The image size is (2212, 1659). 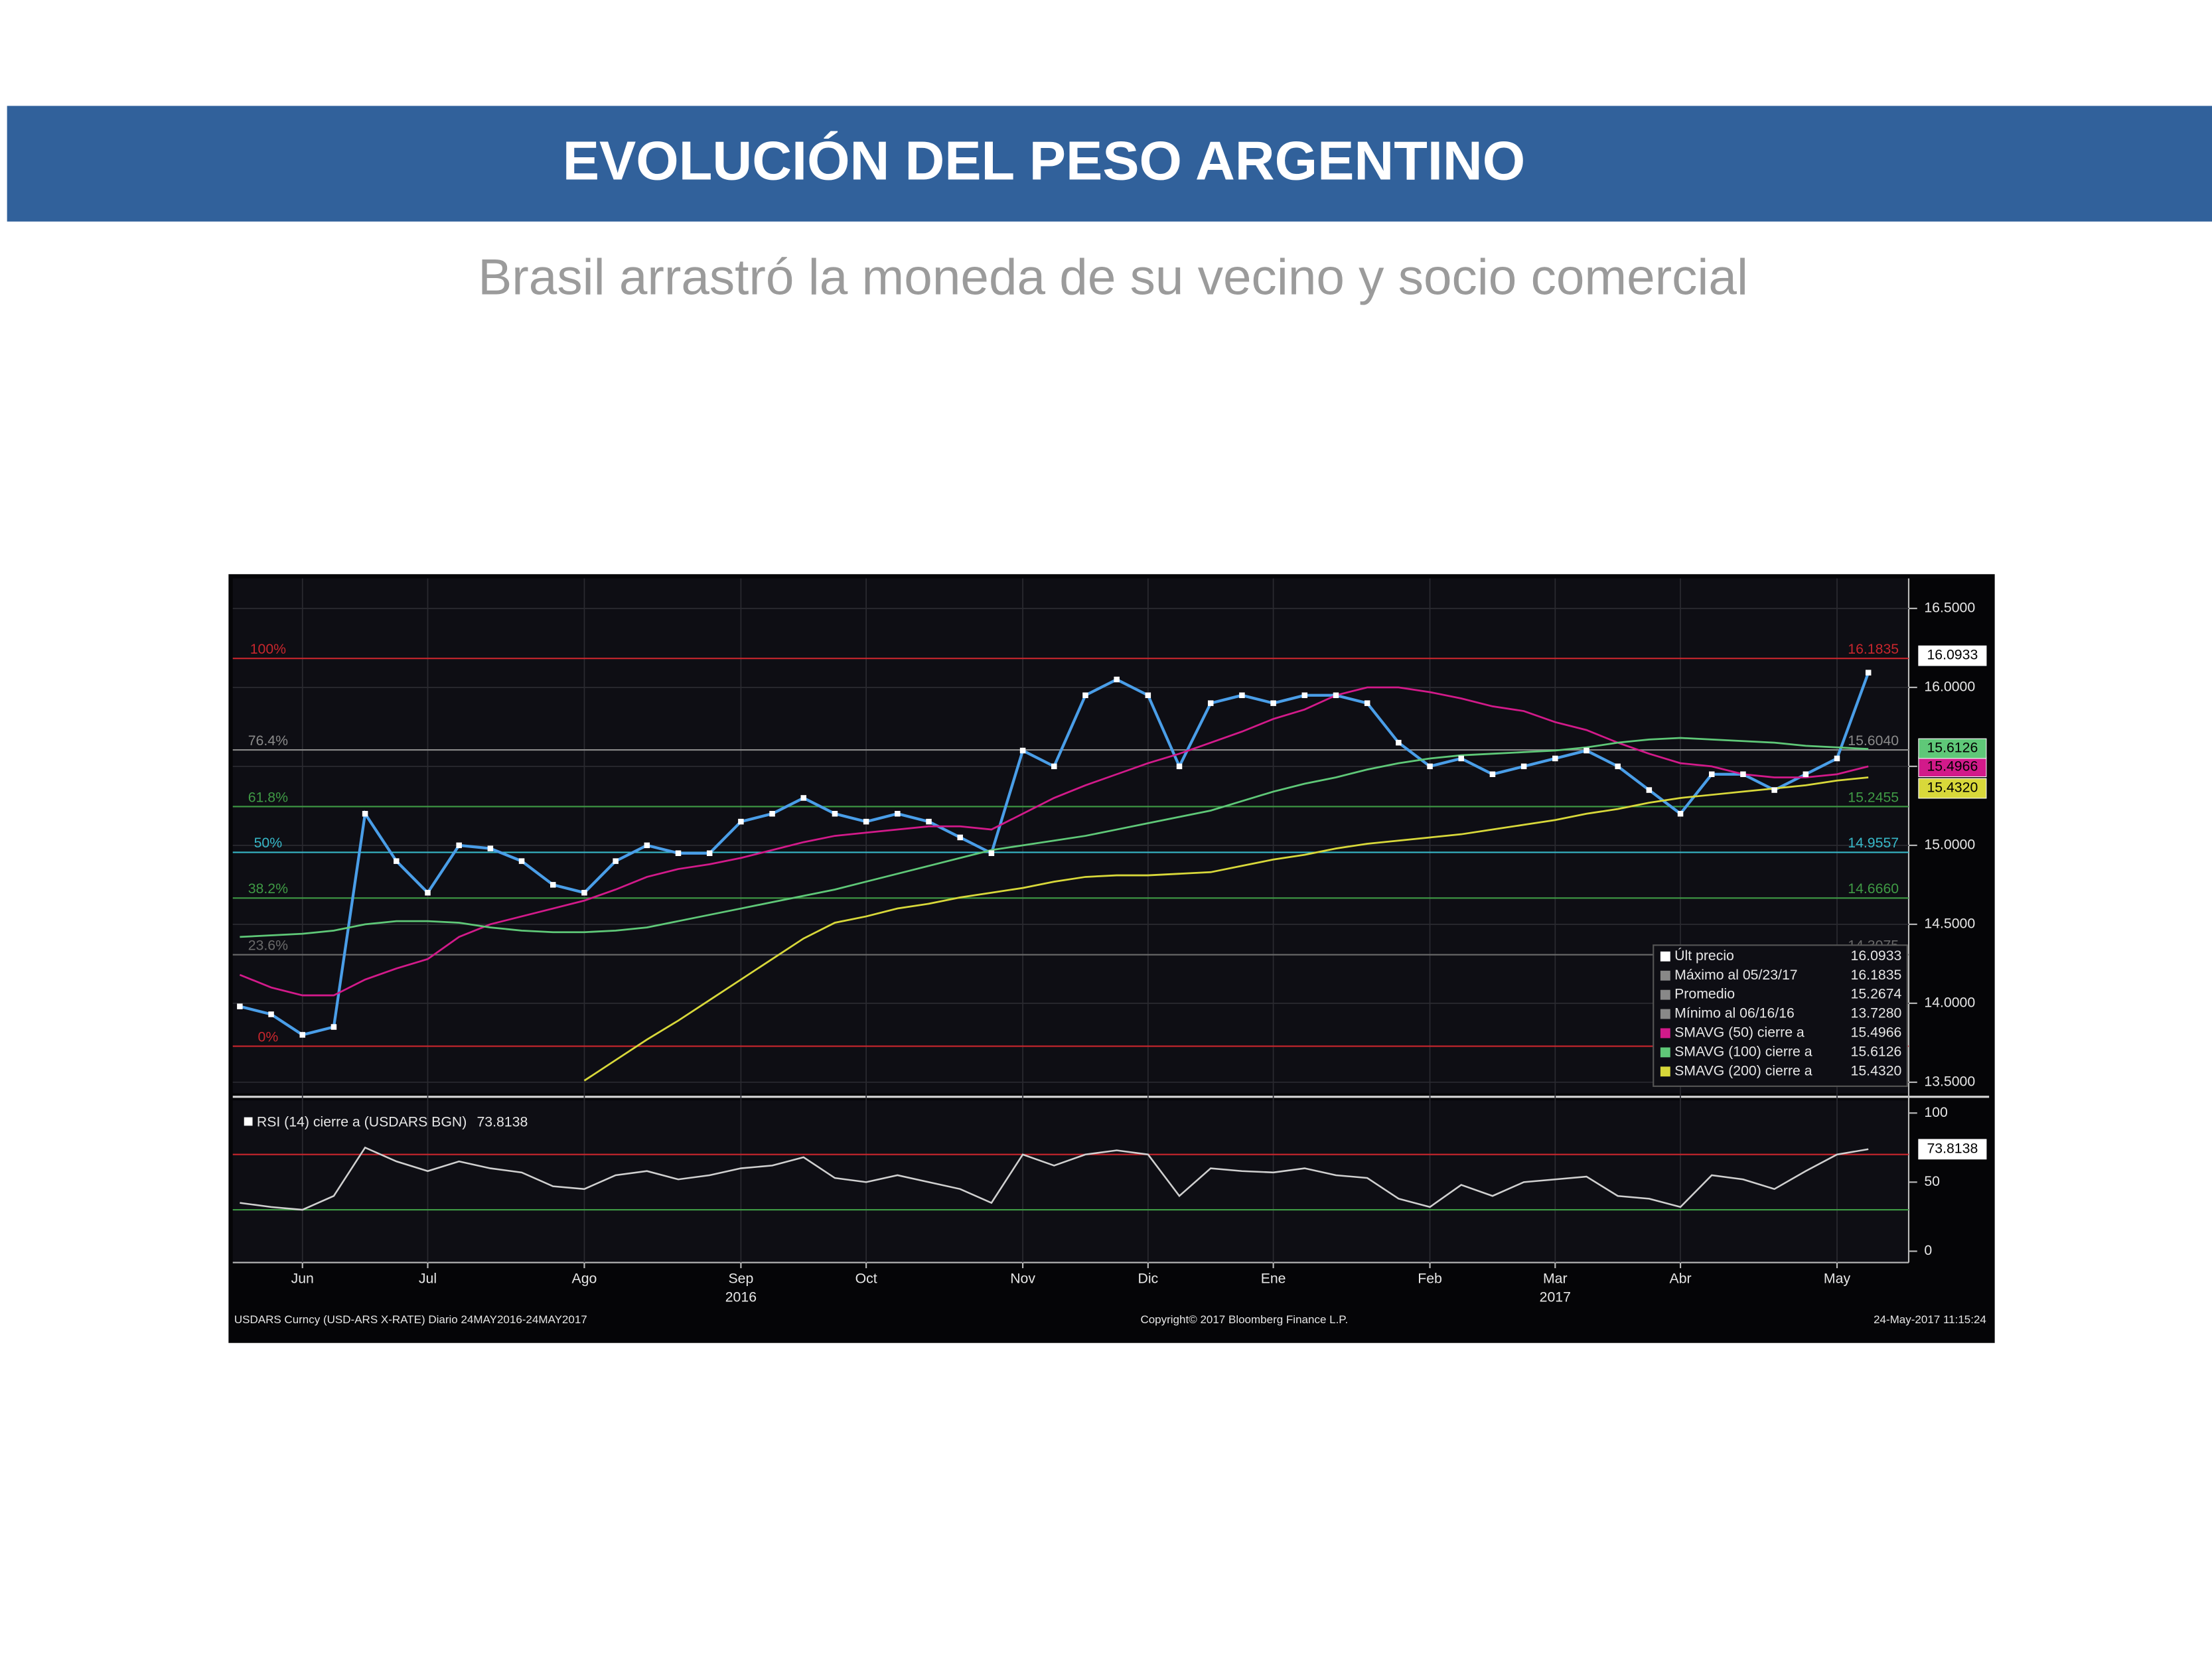 I want to click on fib-label: 50%, so click(x=269, y=843).